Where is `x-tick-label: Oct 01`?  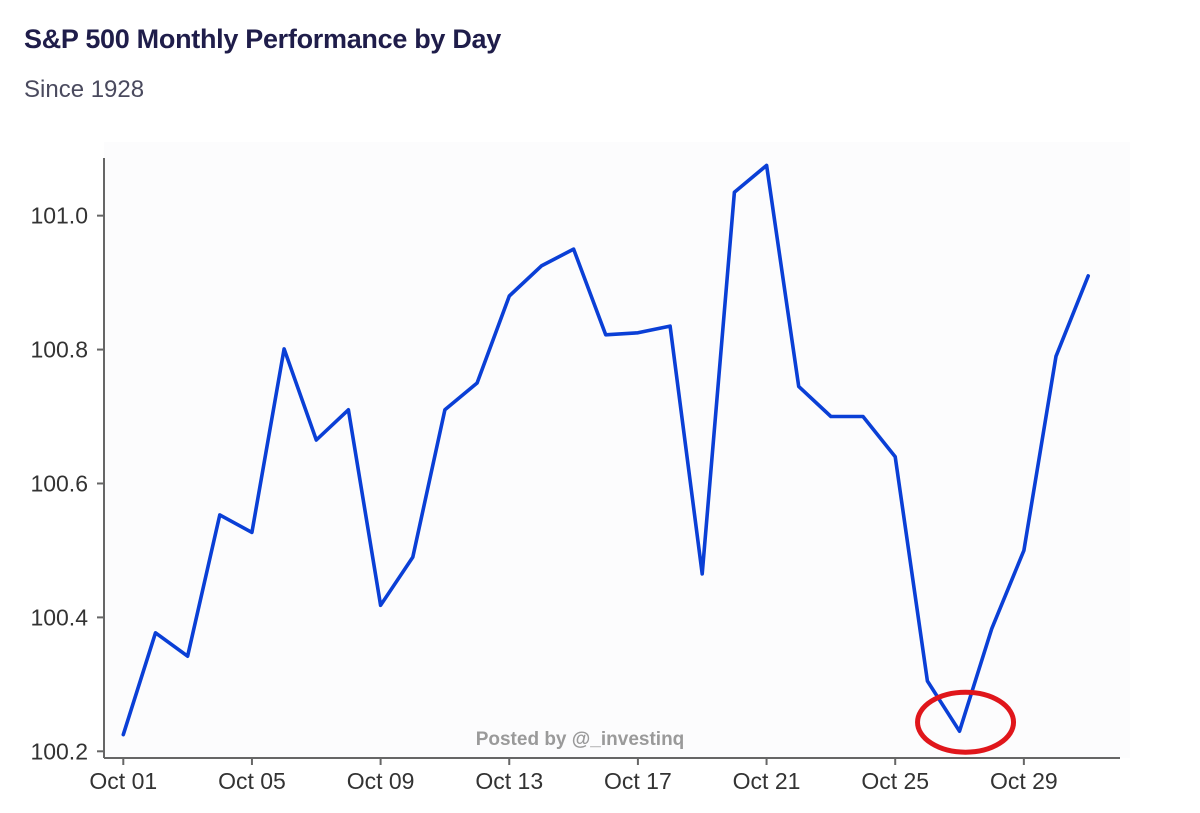
x-tick-label: Oct 01 is located at coordinates (123, 781).